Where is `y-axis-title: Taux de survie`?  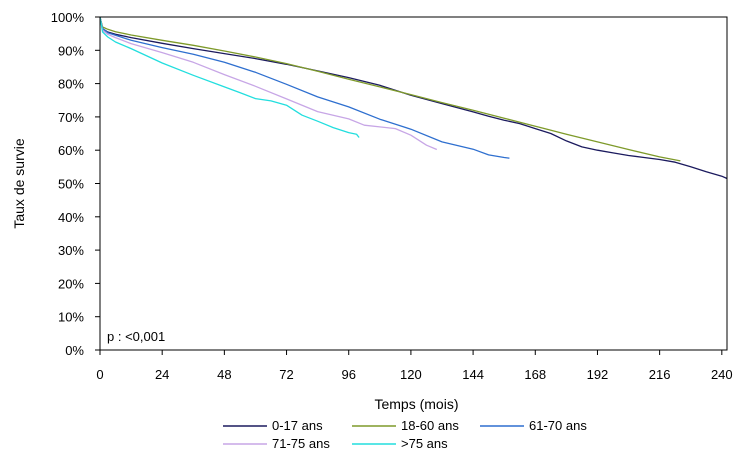 y-axis-title: Taux de survie is located at coordinates (19, 183).